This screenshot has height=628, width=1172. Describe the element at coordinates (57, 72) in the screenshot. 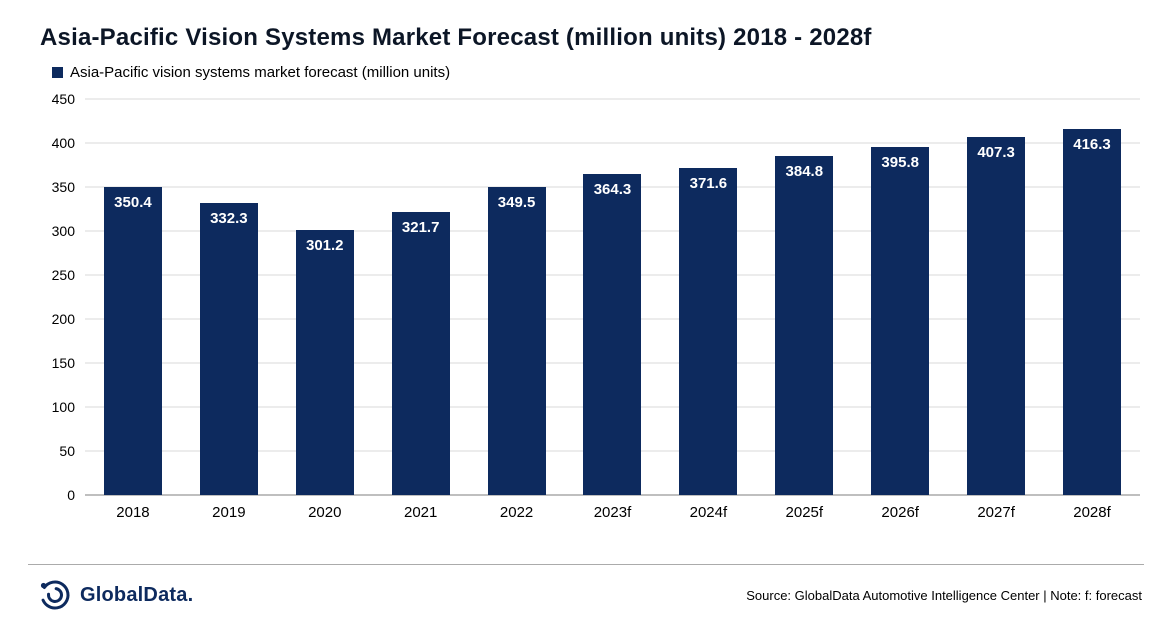

I see `legend-swatch` at that location.